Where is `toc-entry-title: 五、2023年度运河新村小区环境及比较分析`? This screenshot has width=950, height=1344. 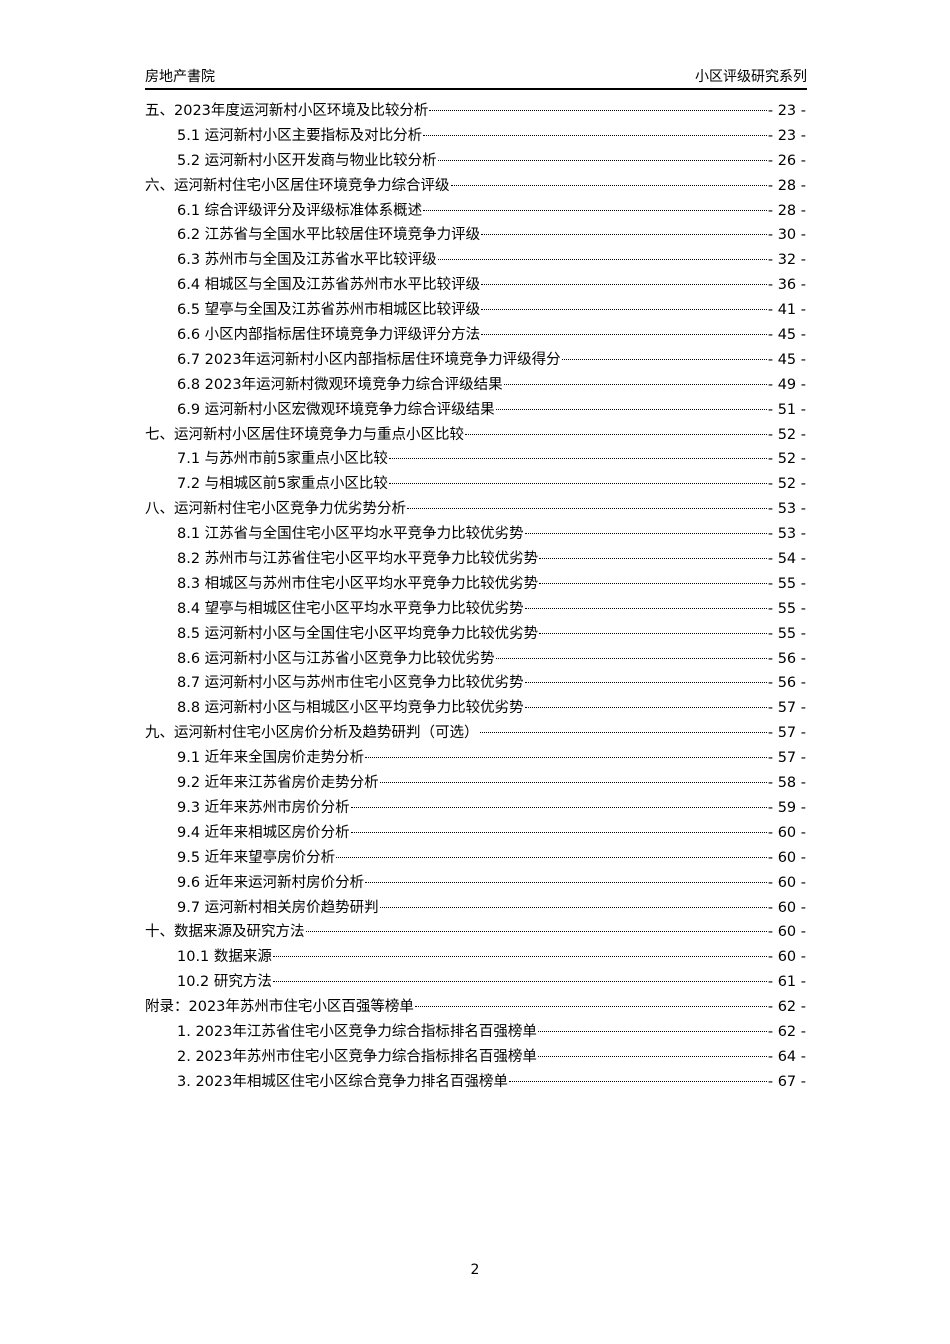 toc-entry-title: 五、2023年度运河新村小区环境及比较分析 is located at coordinates (287, 111).